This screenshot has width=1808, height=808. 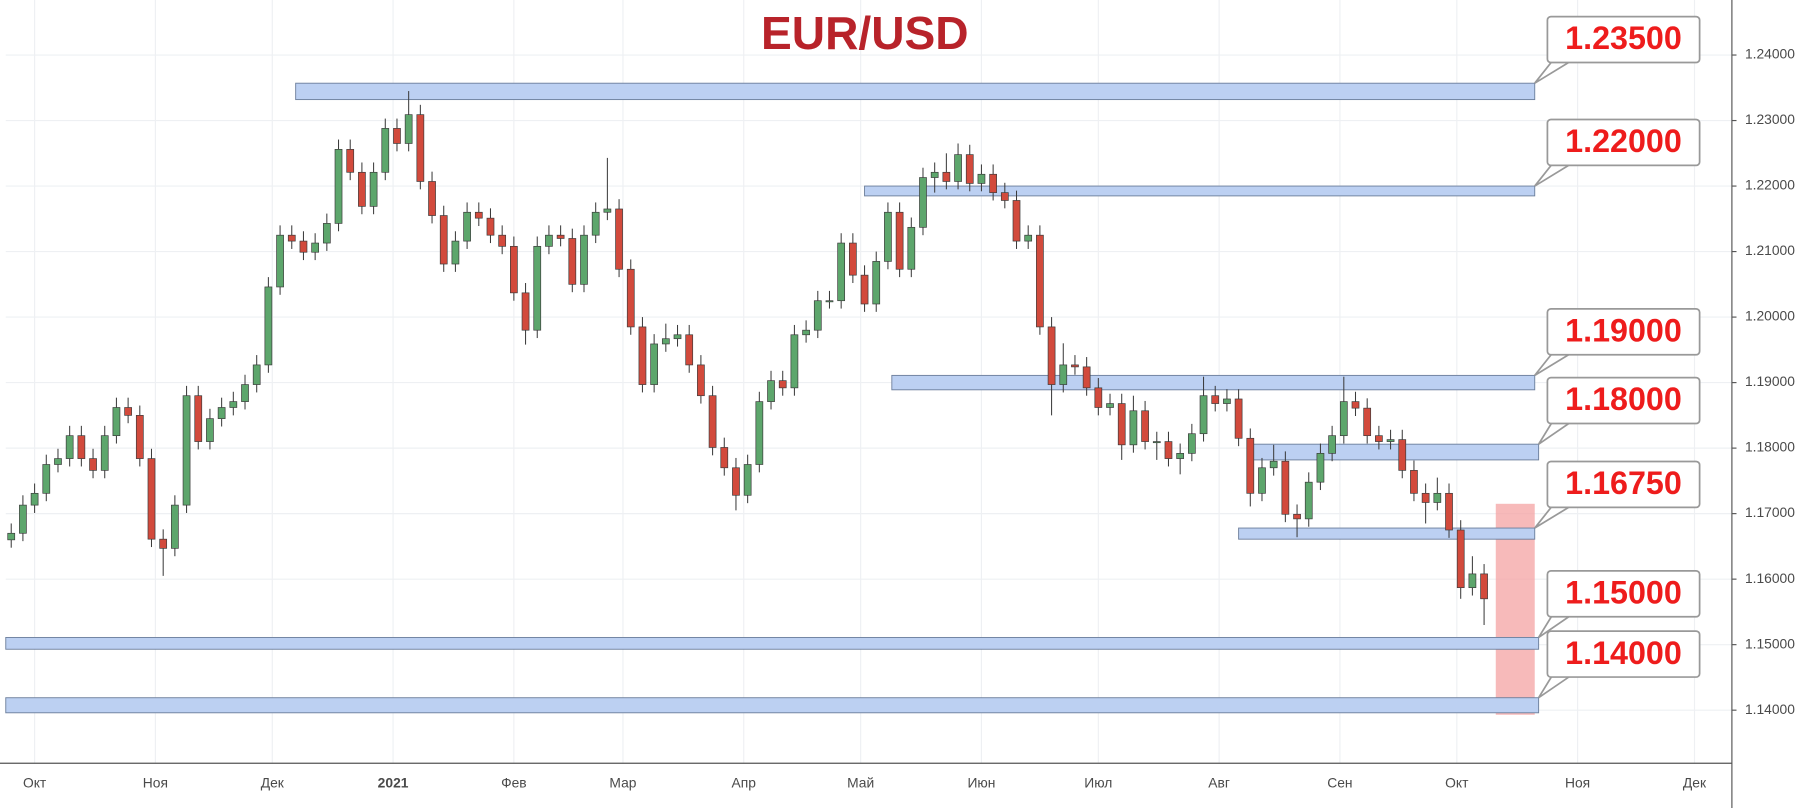 I want to click on level-label: 1.18000, so click(x=1623, y=399).